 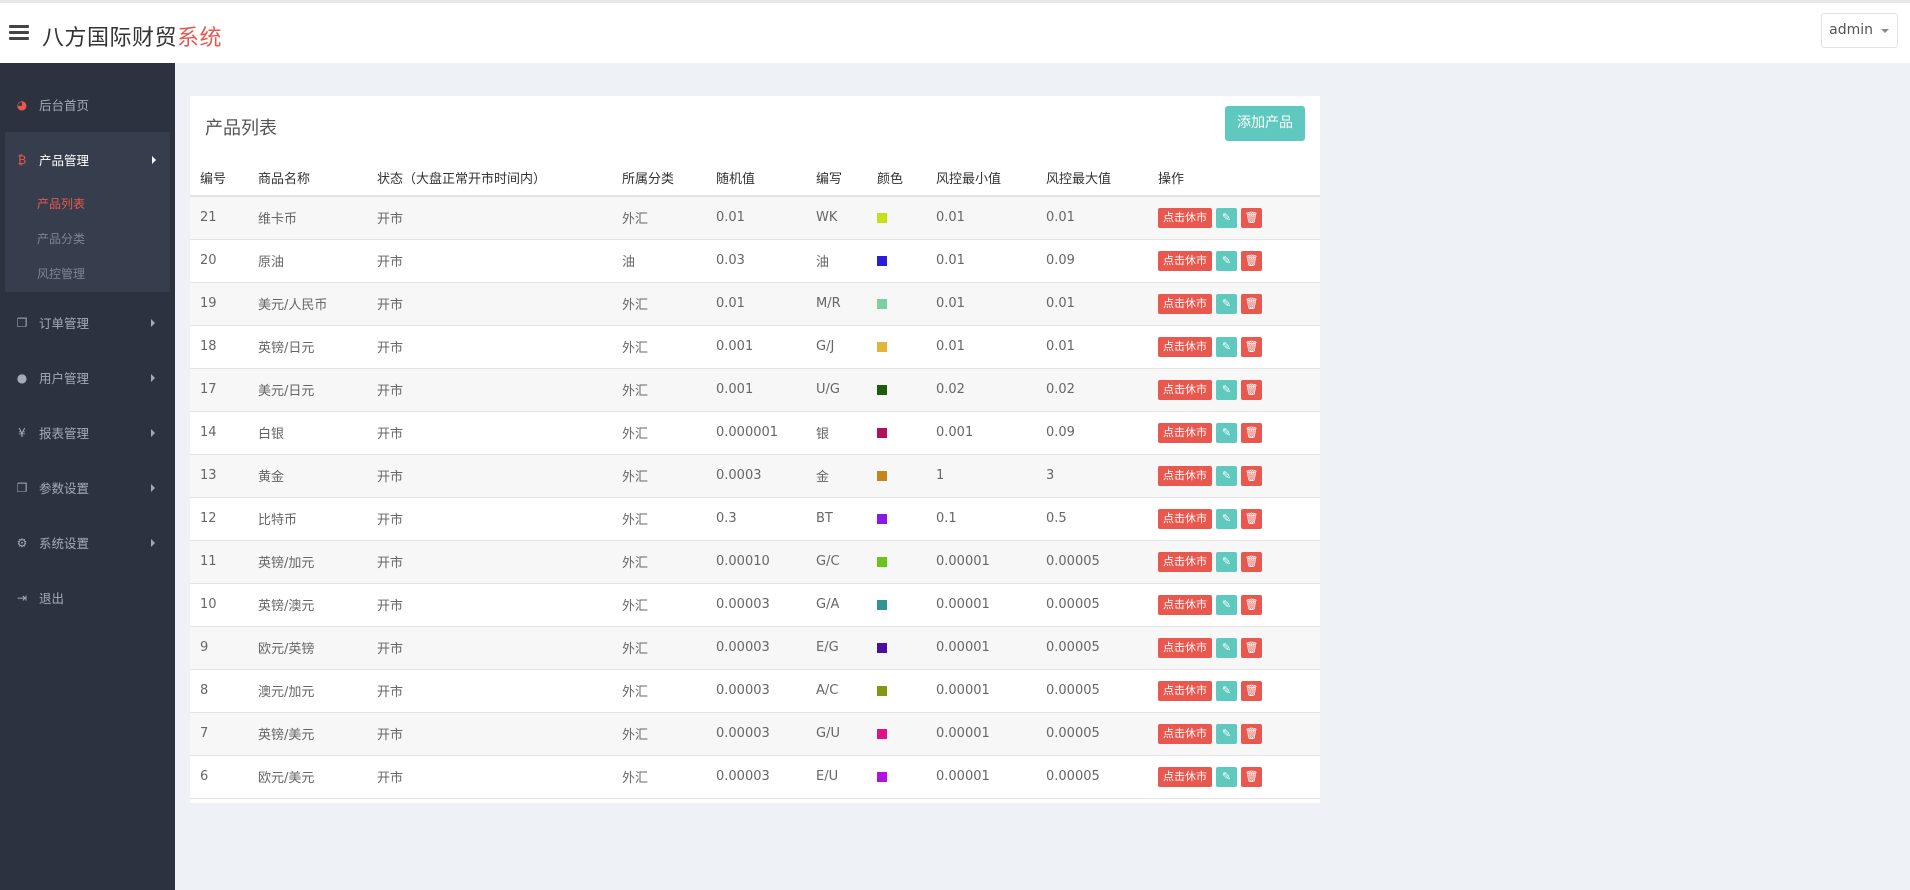 What do you see at coordinates (87, 377) in the screenshot?
I see `sidebar-item-users: ● 用户管理` at bounding box center [87, 377].